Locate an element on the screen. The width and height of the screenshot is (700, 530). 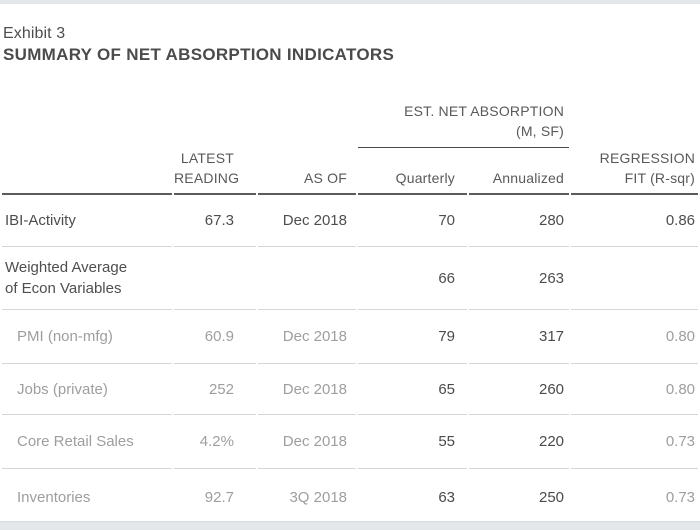
col-header-quarterly: Quarterly is located at coordinates (412, 171).